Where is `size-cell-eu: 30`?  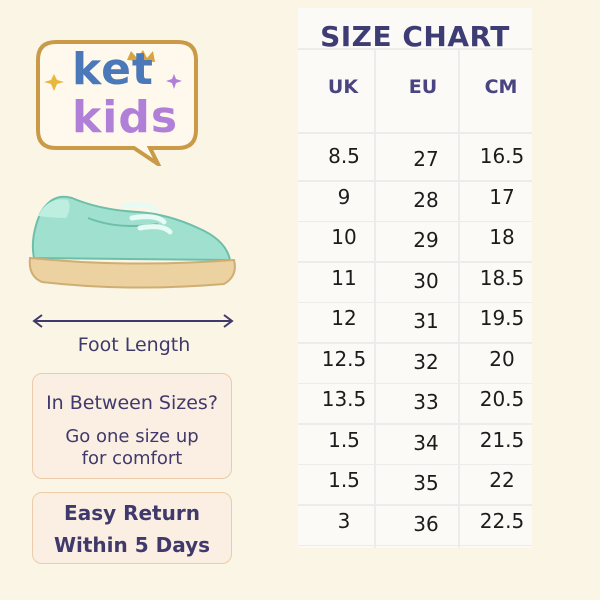 size-cell-eu: 30 is located at coordinates (426, 280).